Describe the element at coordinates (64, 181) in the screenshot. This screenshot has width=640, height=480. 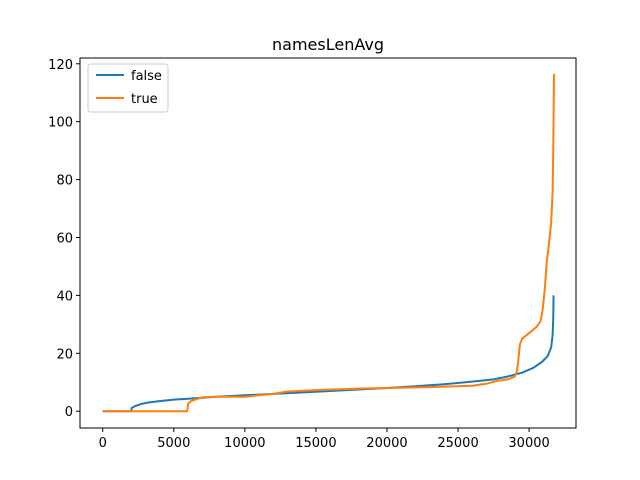
I see `y-tick-label: 80` at that location.